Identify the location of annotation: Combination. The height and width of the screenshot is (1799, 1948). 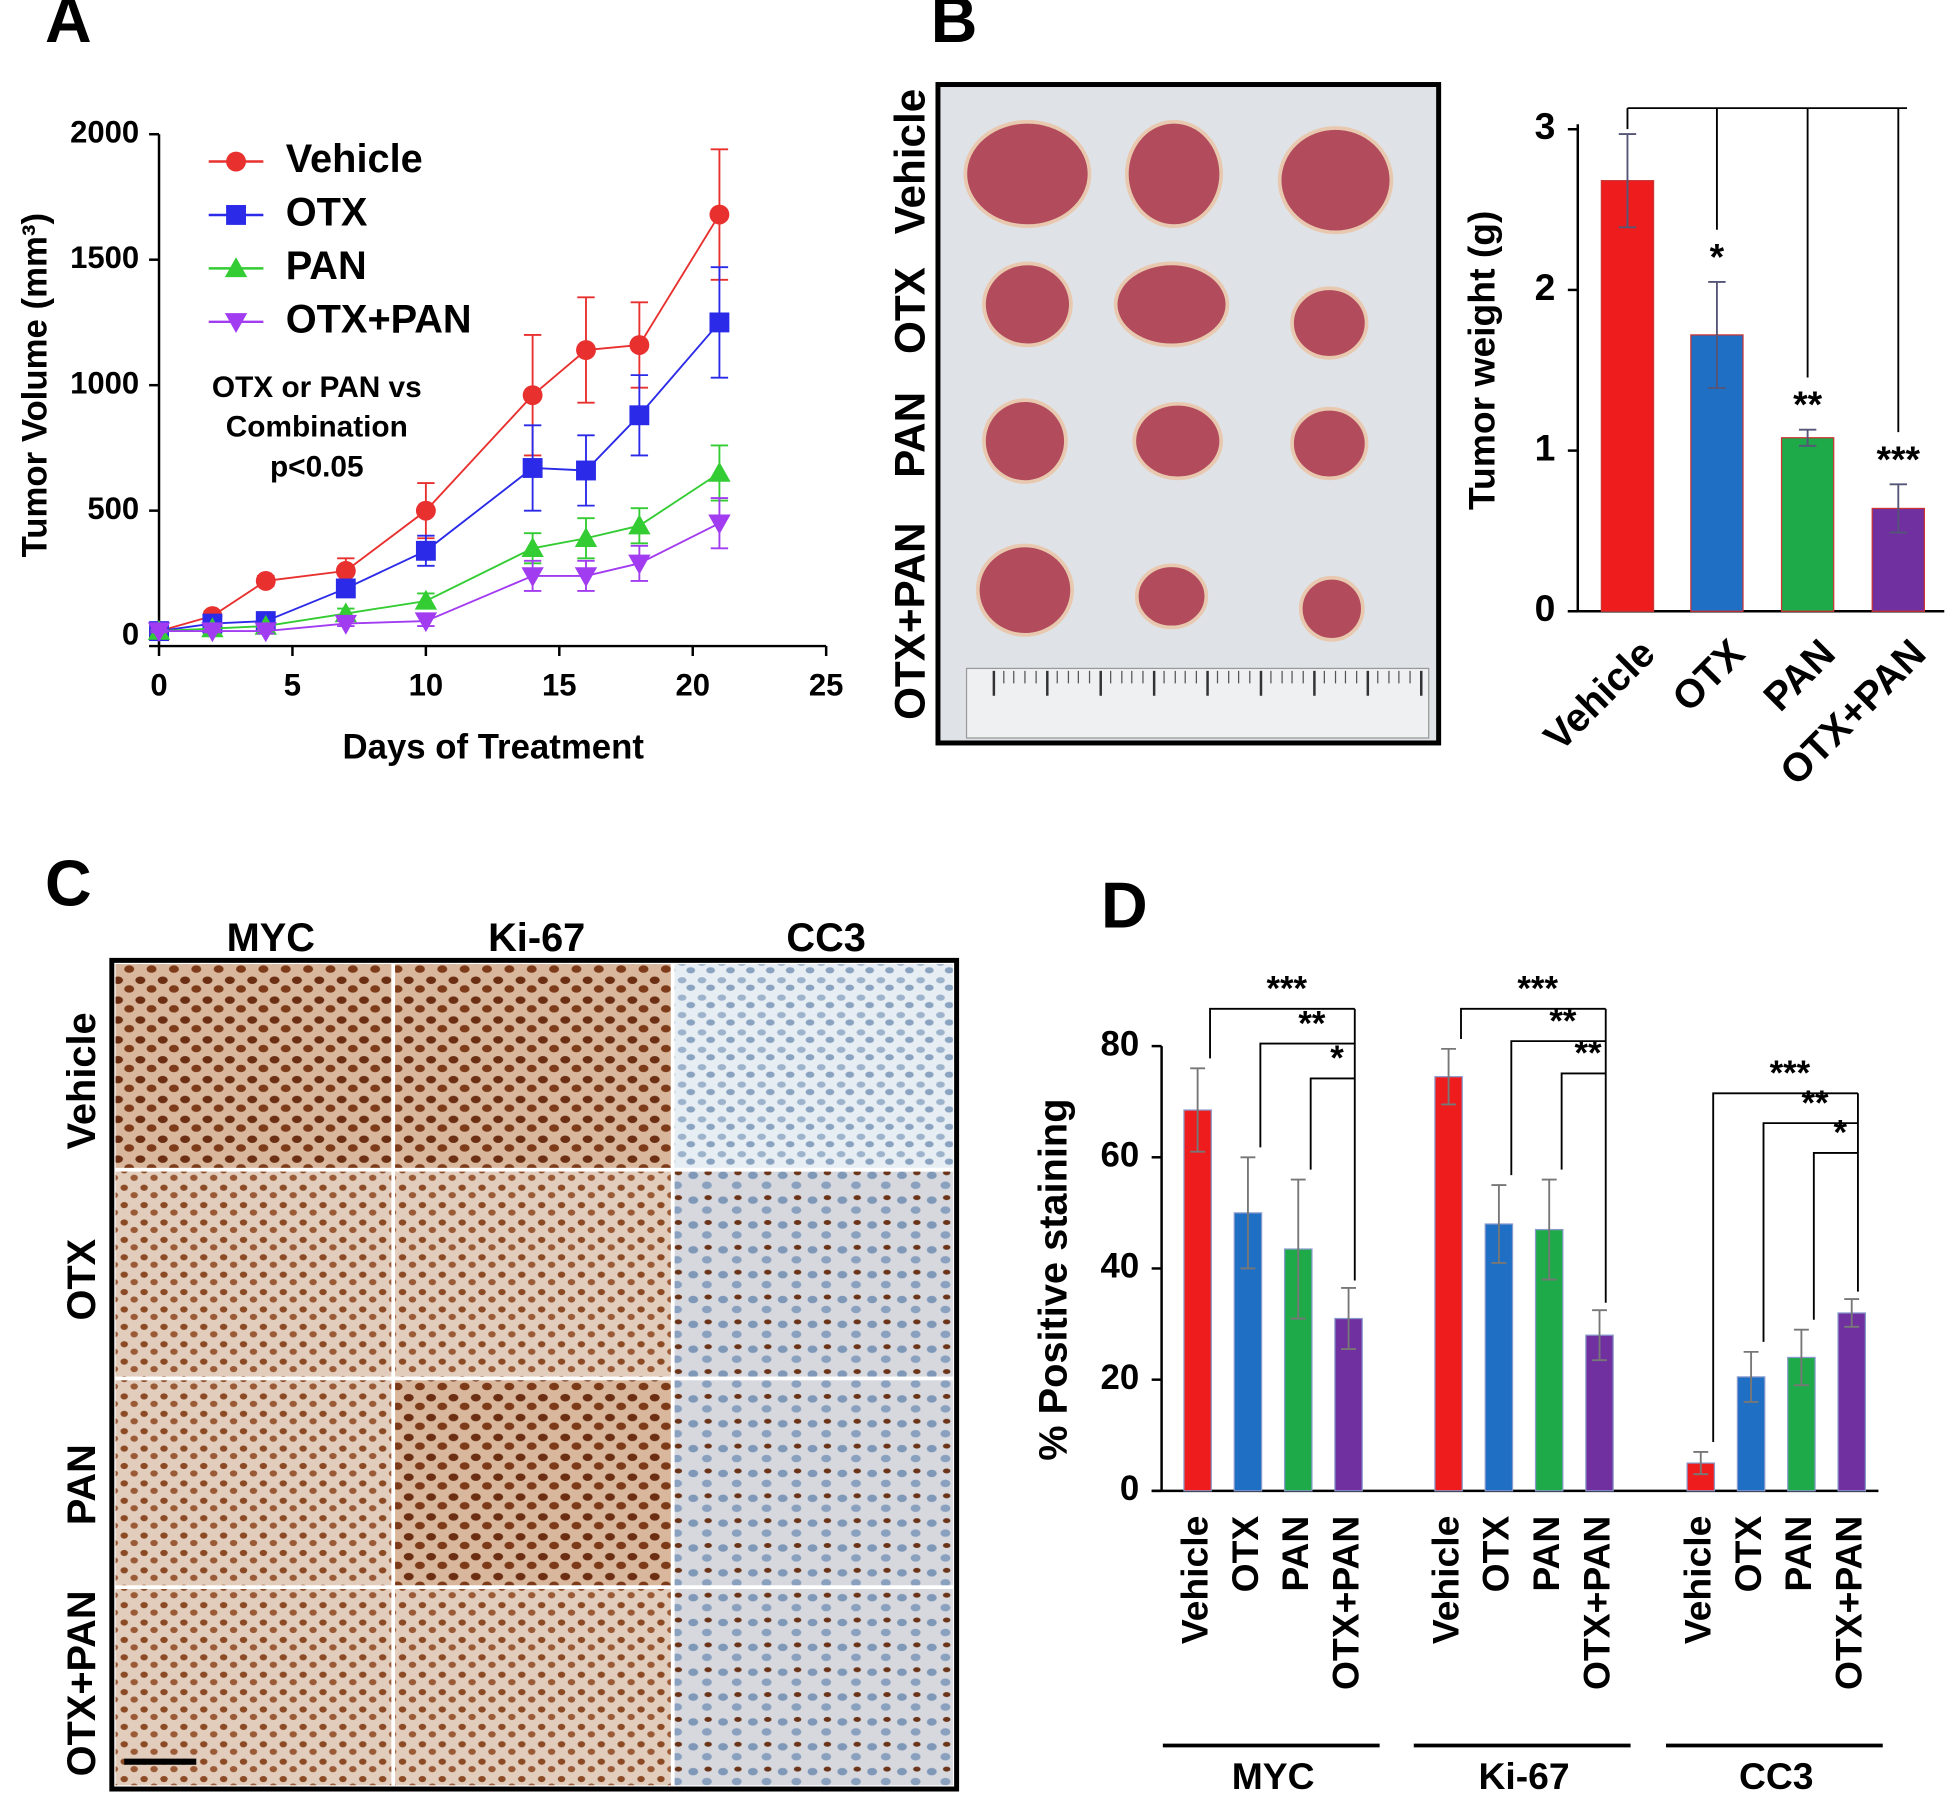
(317, 427).